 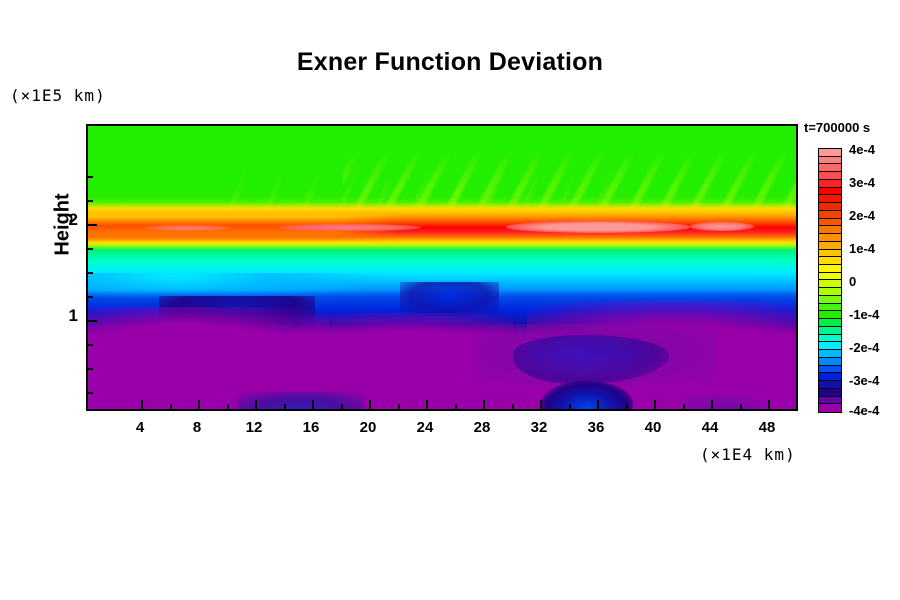 I want to click on blue-smudge-bottom-right, so click(x=721, y=401).